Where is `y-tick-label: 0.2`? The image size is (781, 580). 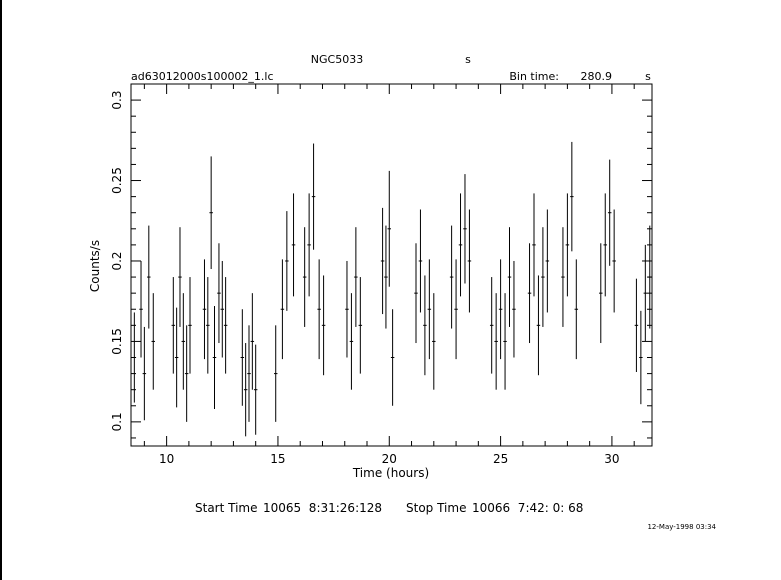 y-tick-label: 0.2 is located at coordinates (117, 260).